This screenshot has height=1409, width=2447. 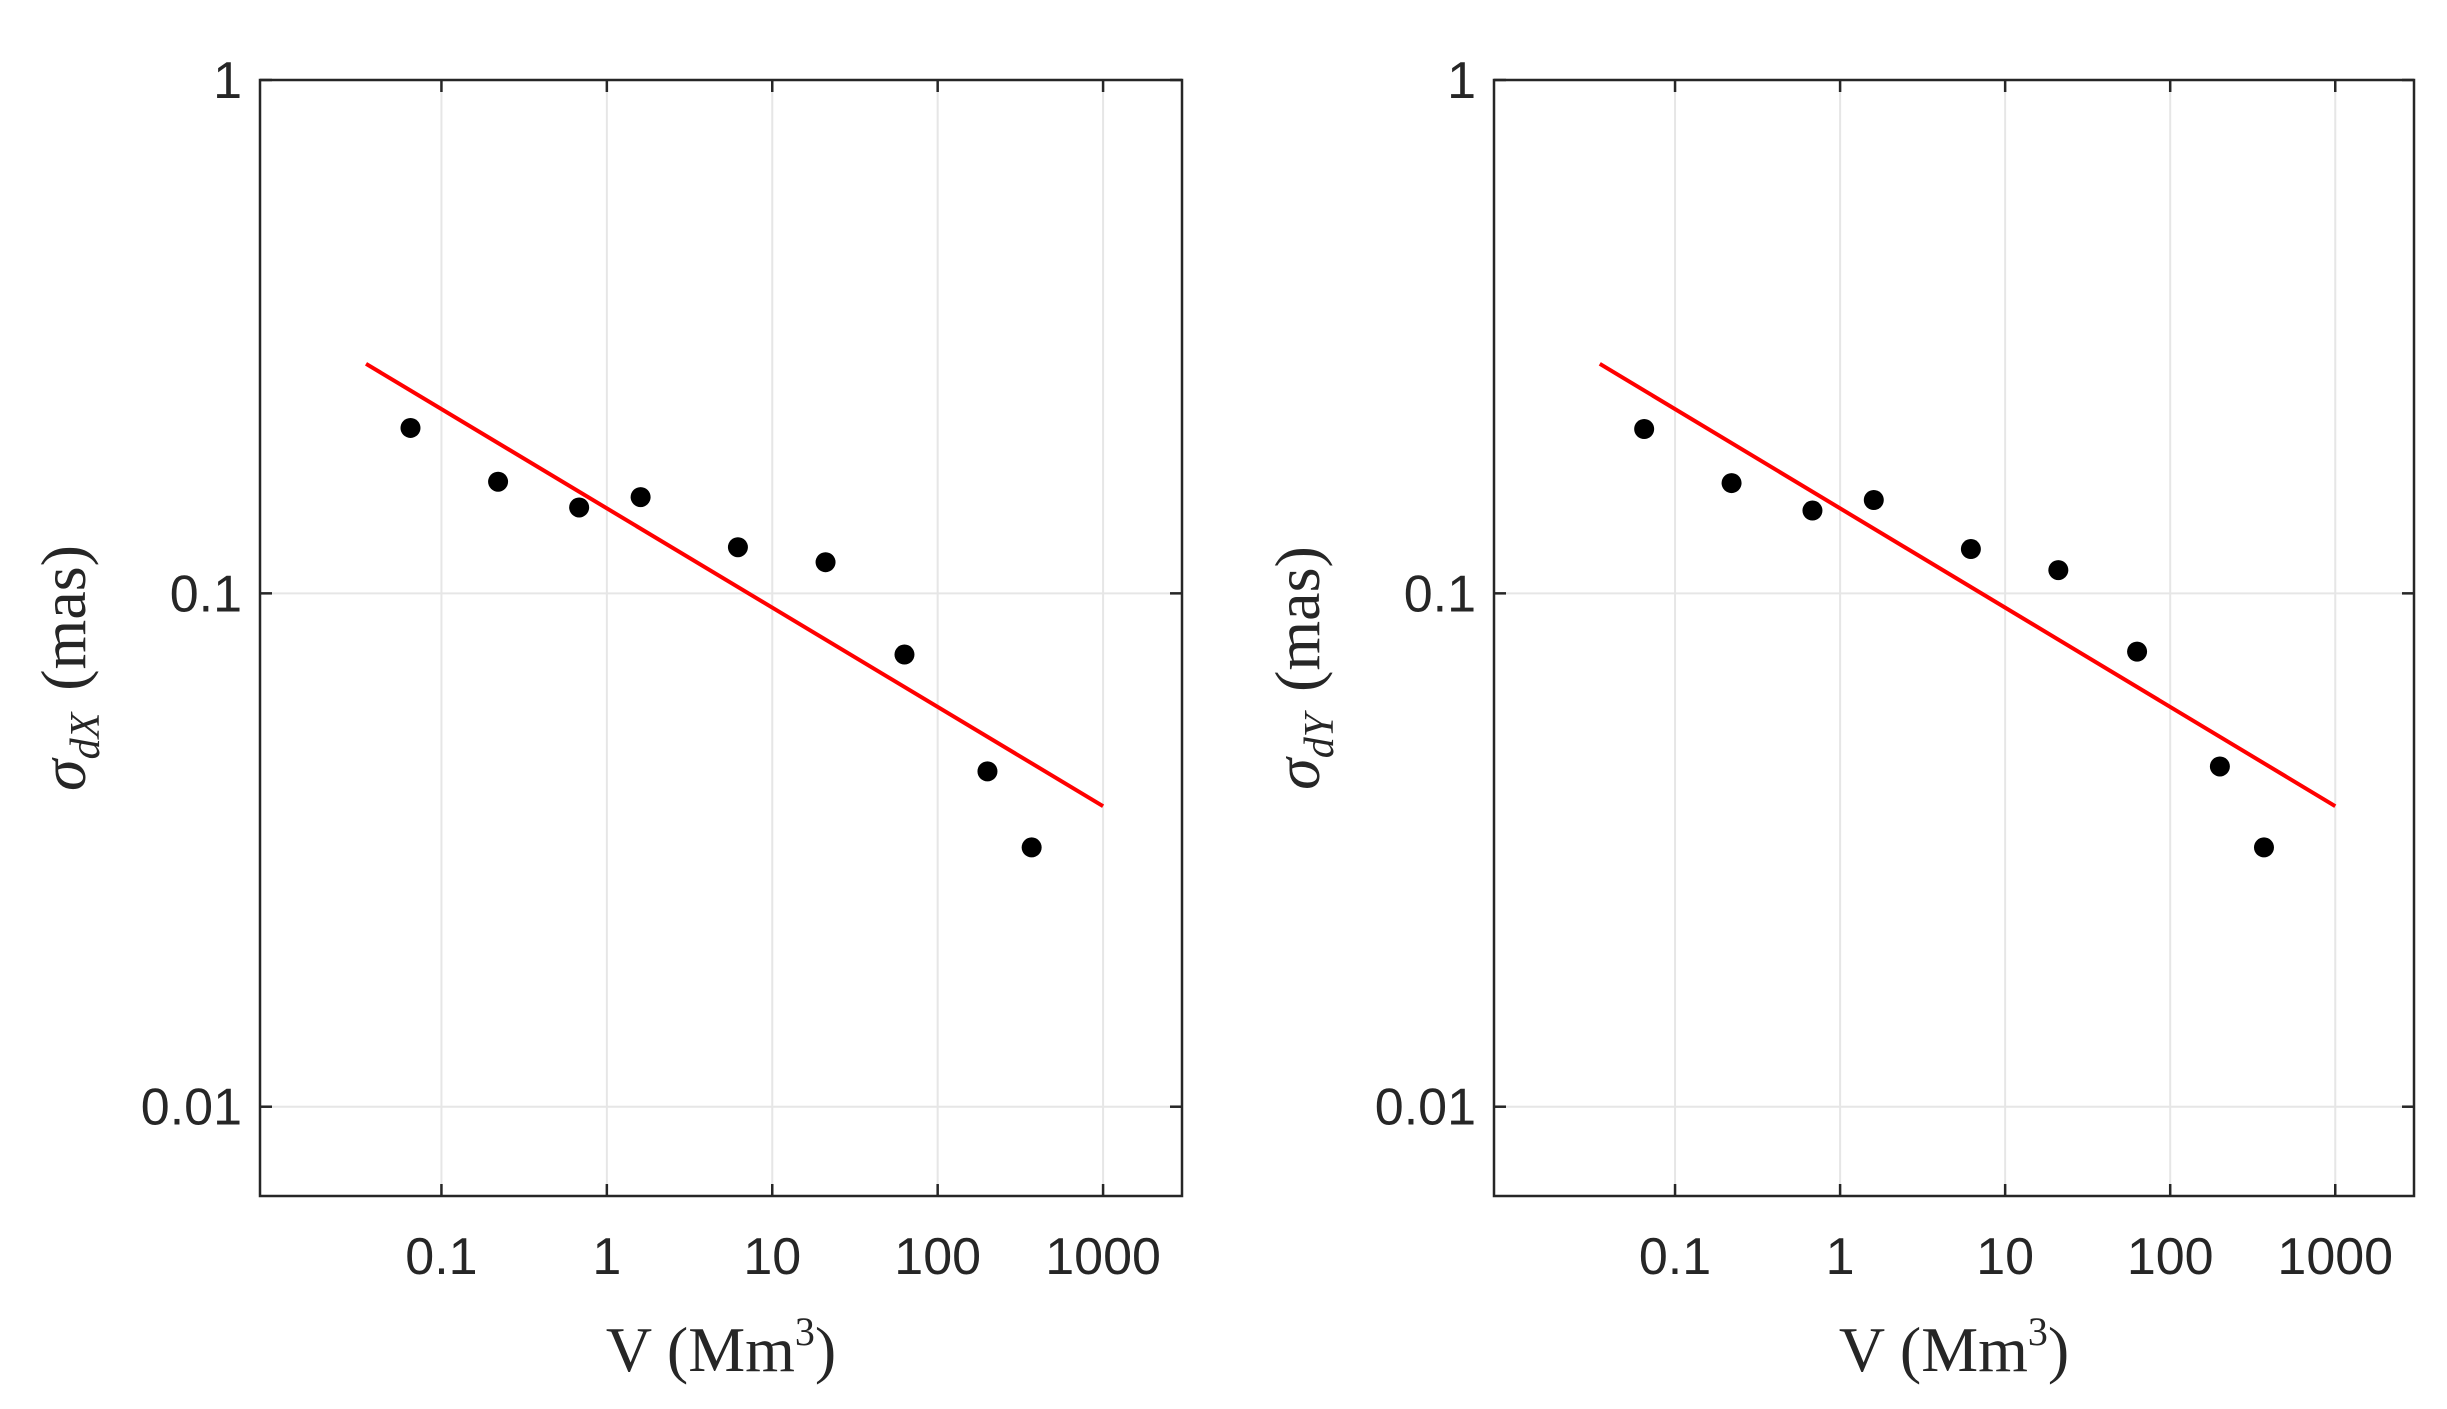 I want to click on y-axis-label: σdY (mas), so click(x=1302, y=668).